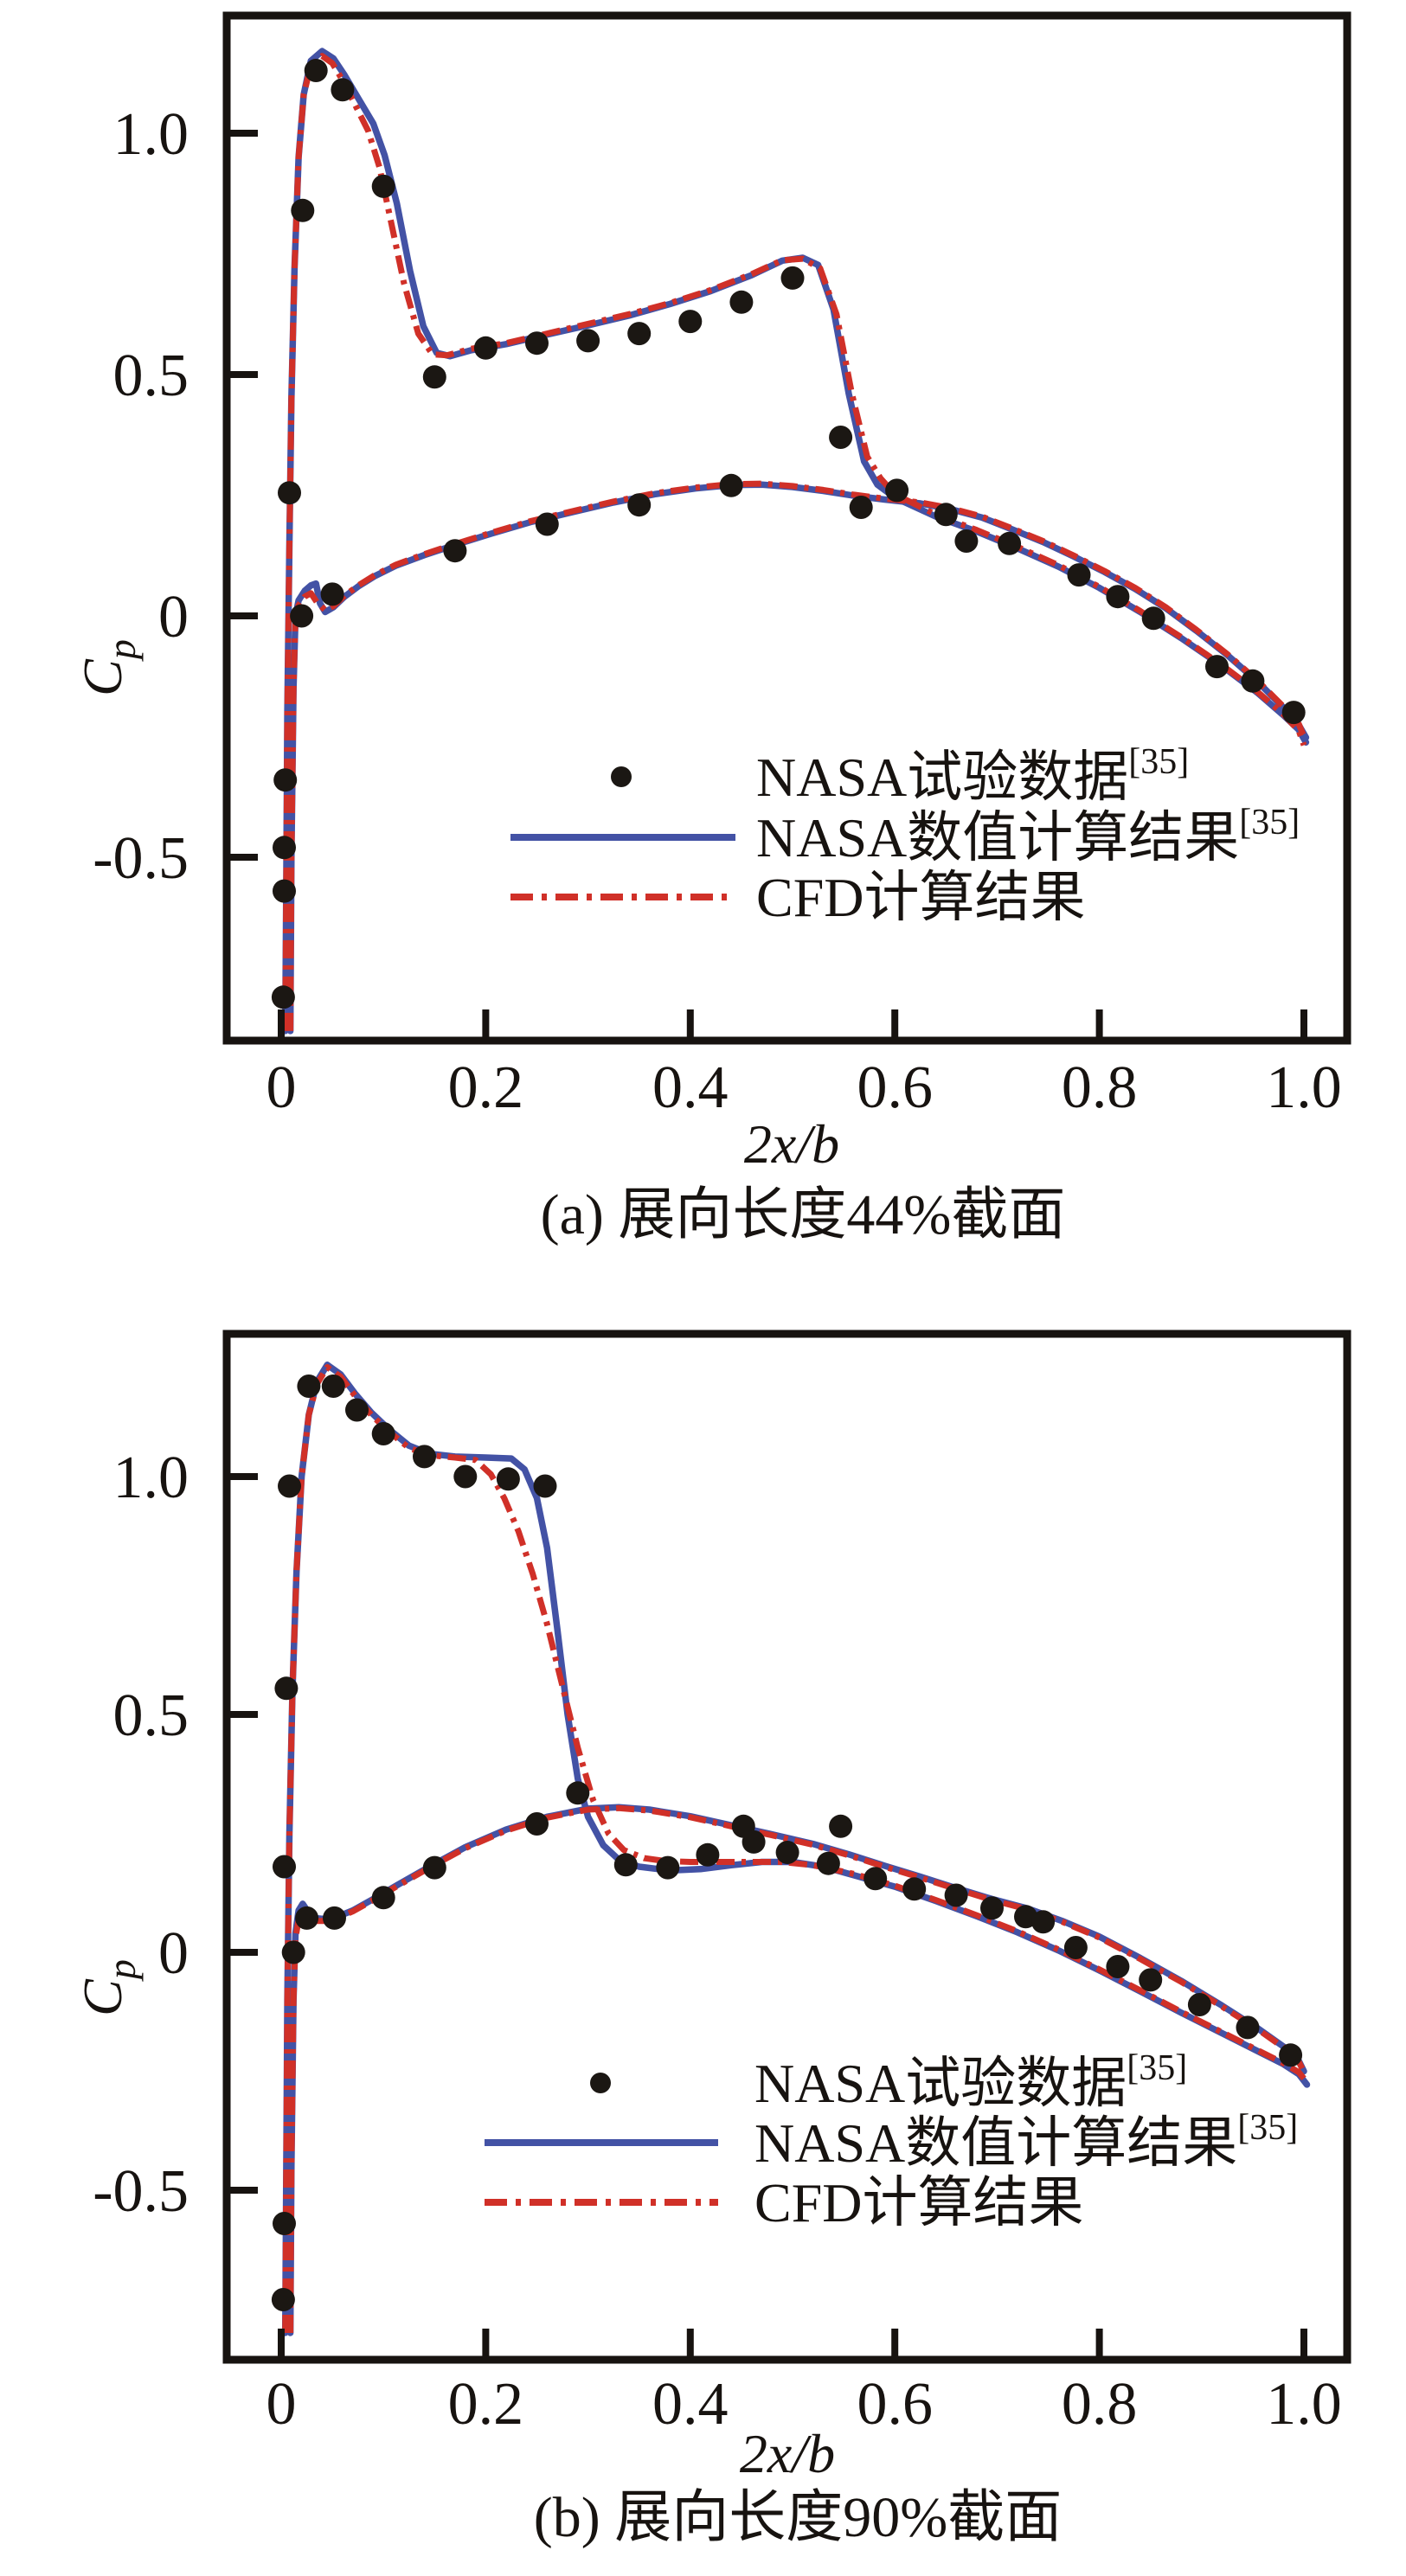 This screenshot has width=1406, height=2576. I want to click on chart-caption-a: (a) 展向长度44%截面, so click(803, 1214).